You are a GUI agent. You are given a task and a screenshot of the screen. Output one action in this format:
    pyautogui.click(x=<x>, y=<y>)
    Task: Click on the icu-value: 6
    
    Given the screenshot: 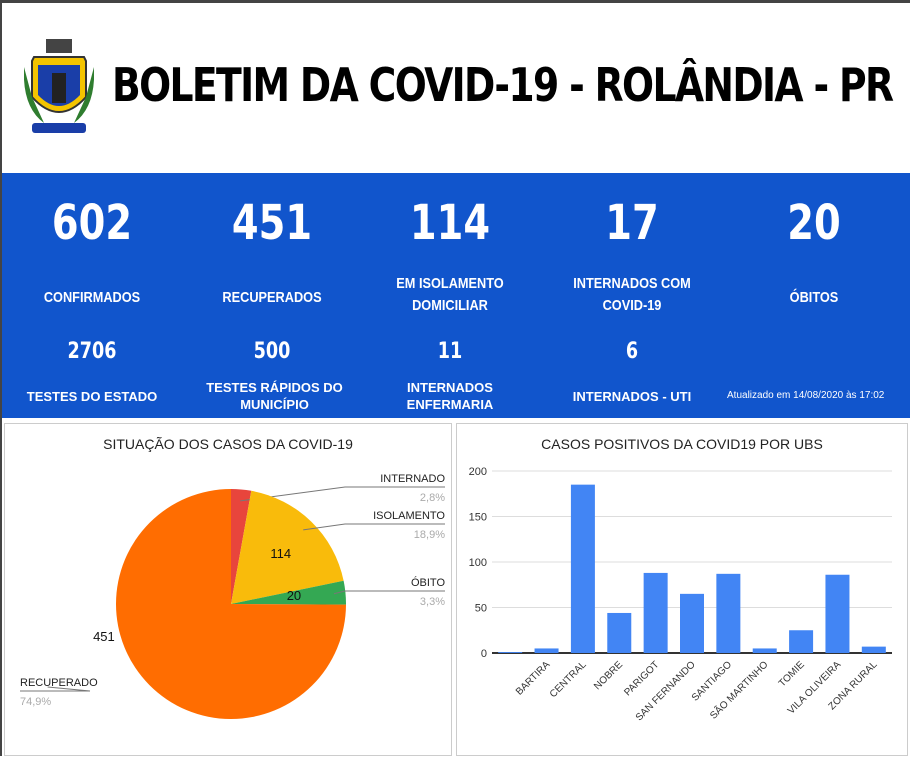 What is the action you would take?
    pyautogui.click(x=632, y=351)
    